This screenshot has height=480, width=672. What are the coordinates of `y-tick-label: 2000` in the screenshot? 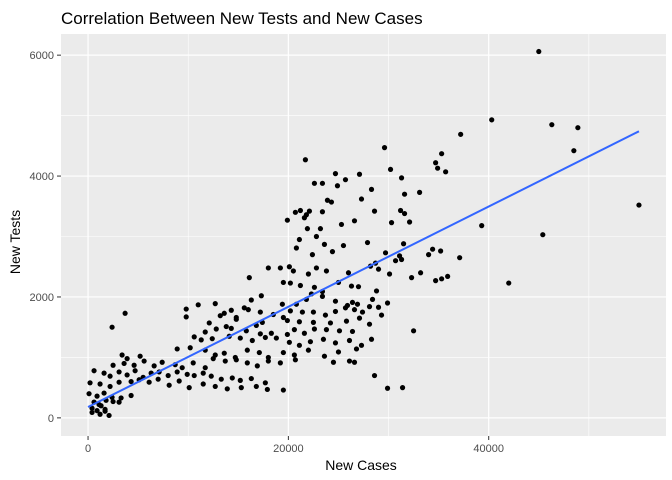 It's located at (42, 298).